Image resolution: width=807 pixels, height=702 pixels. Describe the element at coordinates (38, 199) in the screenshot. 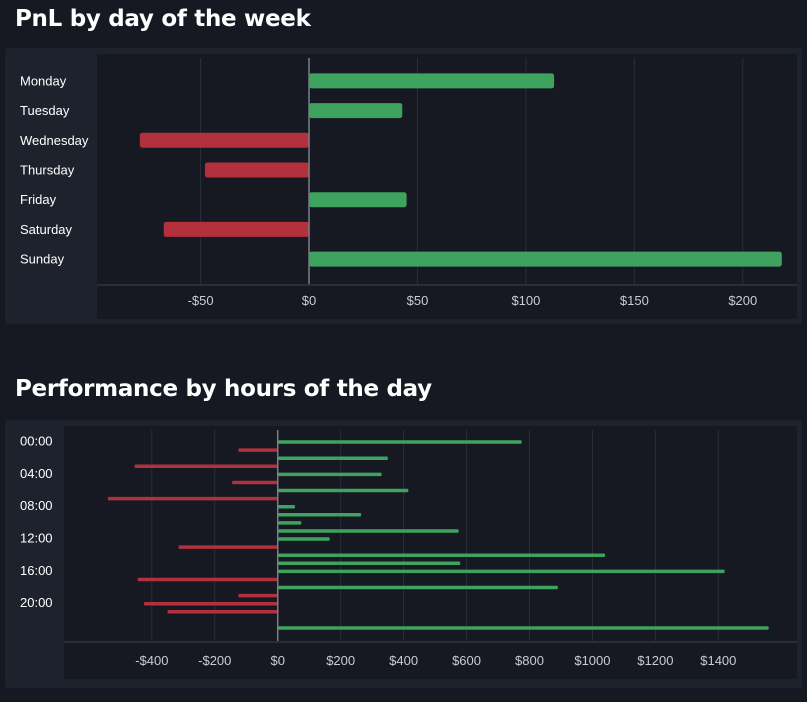

I see `y-tick-label: Friday` at that location.